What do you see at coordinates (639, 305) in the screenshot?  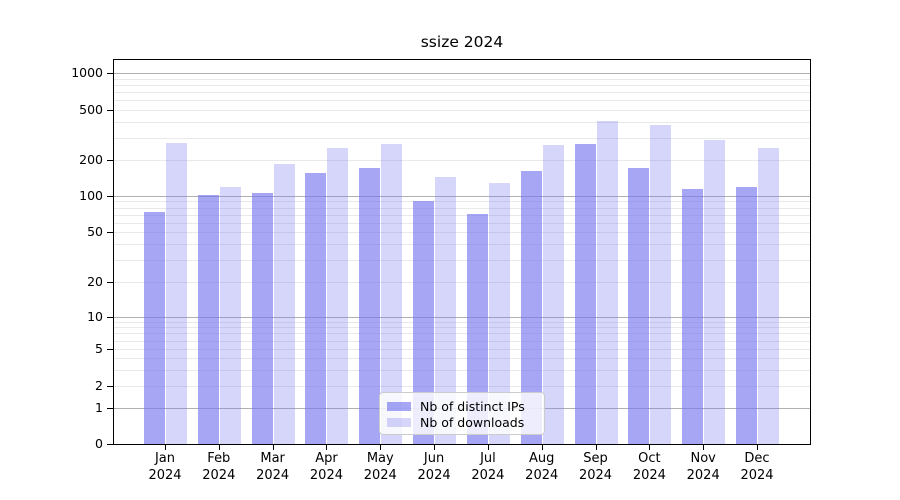 I see `bar-distinct-ips-oct` at bounding box center [639, 305].